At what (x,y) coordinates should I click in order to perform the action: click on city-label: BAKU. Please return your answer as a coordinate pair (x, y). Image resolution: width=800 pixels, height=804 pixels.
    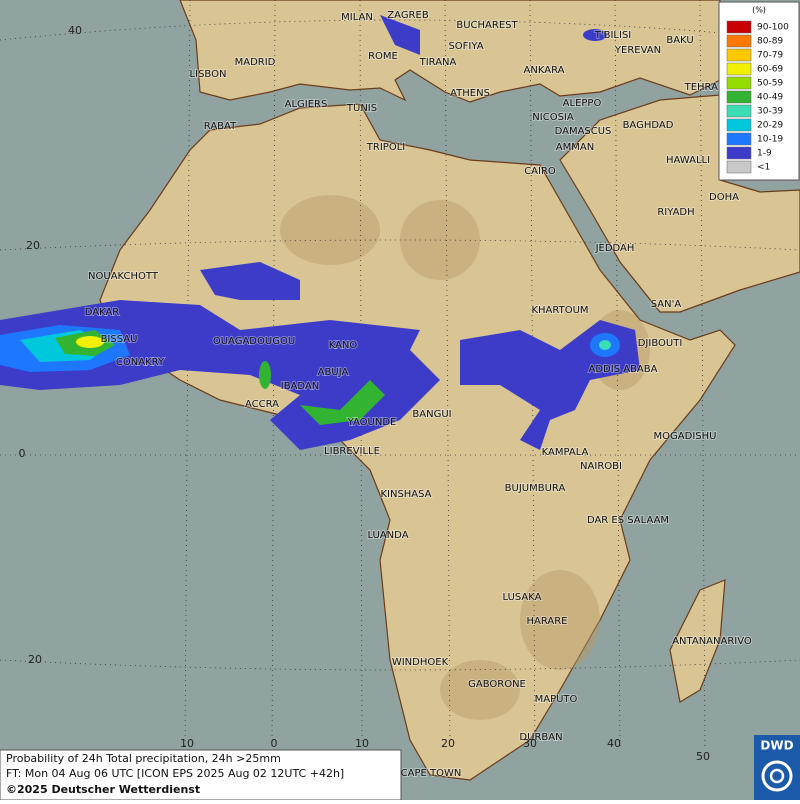
    Looking at the image, I should click on (679, 40).